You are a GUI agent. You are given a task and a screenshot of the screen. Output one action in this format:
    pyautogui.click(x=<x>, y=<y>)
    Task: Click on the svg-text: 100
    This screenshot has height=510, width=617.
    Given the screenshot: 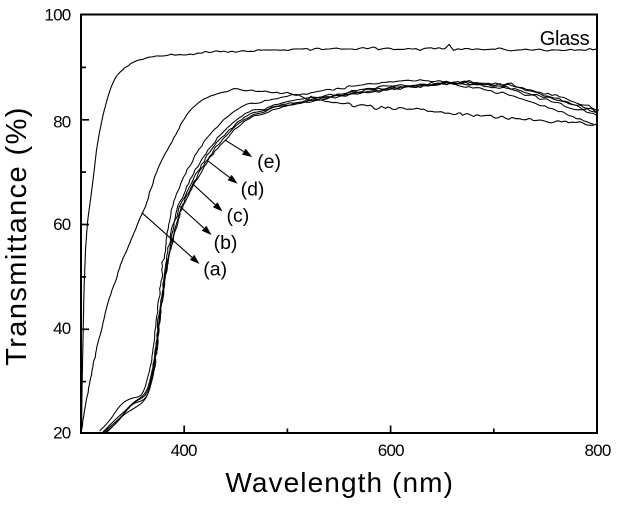 What is the action you would take?
    pyautogui.click(x=57, y=14)
    